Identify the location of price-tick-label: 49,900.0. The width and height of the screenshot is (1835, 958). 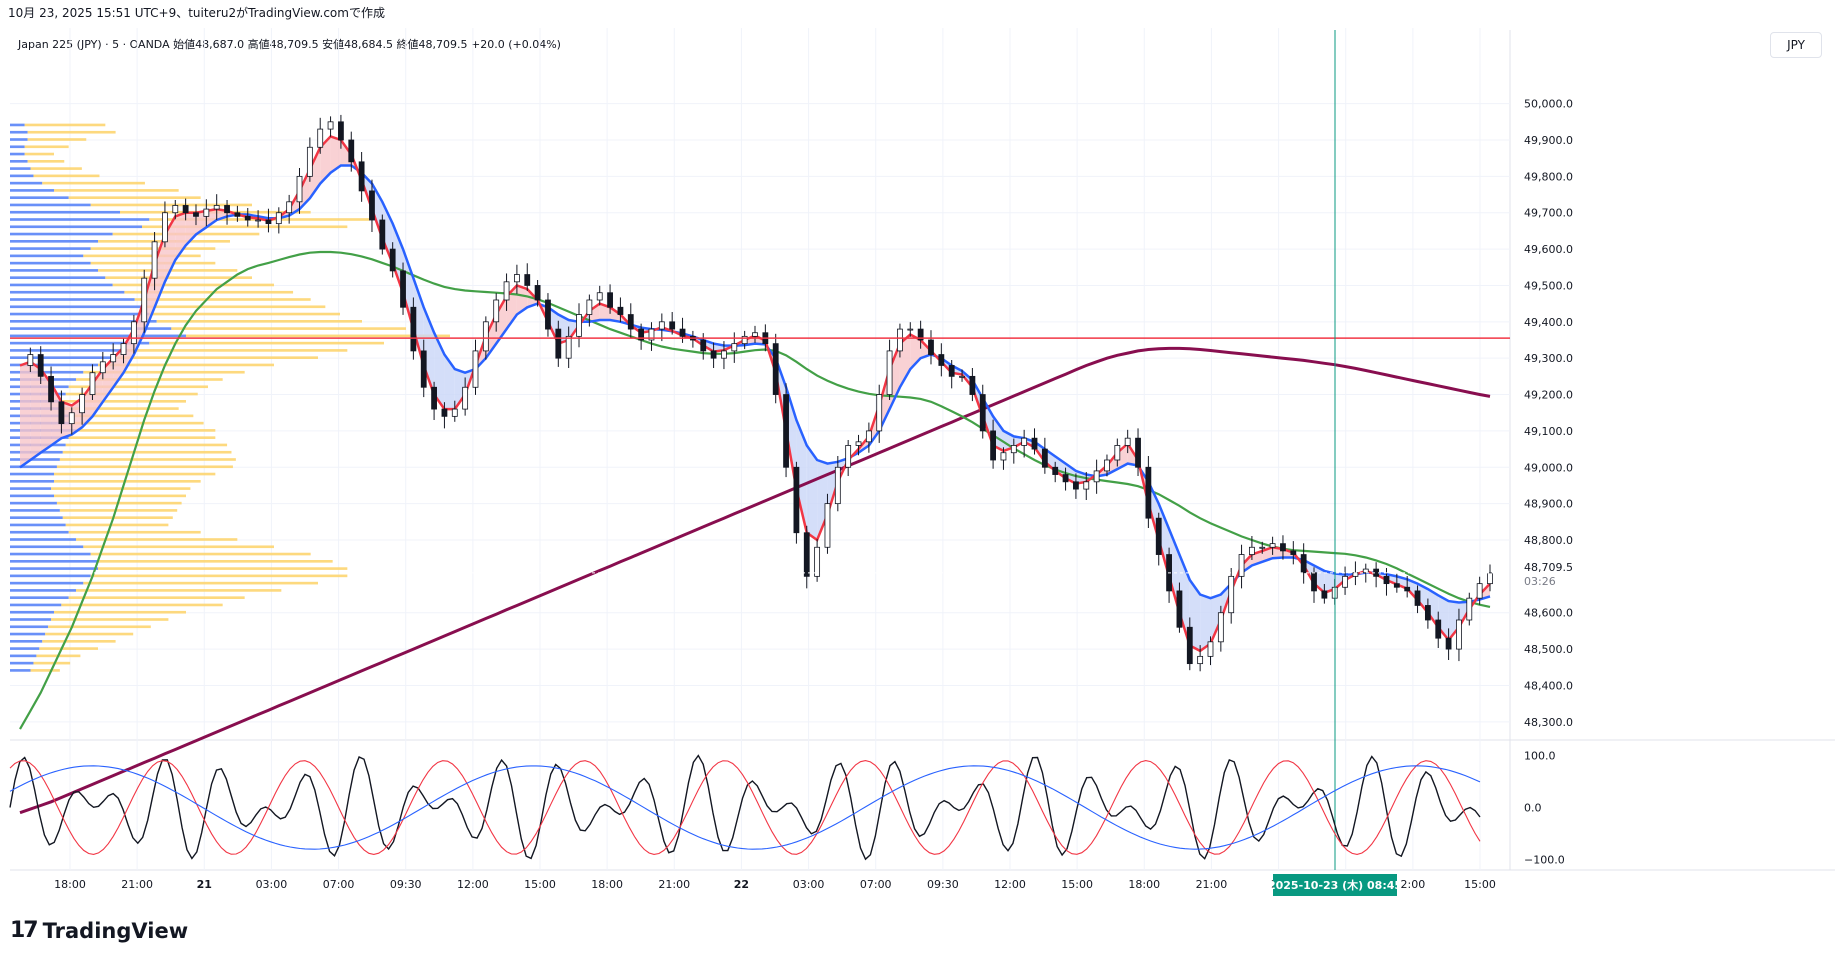
(1548, 140).